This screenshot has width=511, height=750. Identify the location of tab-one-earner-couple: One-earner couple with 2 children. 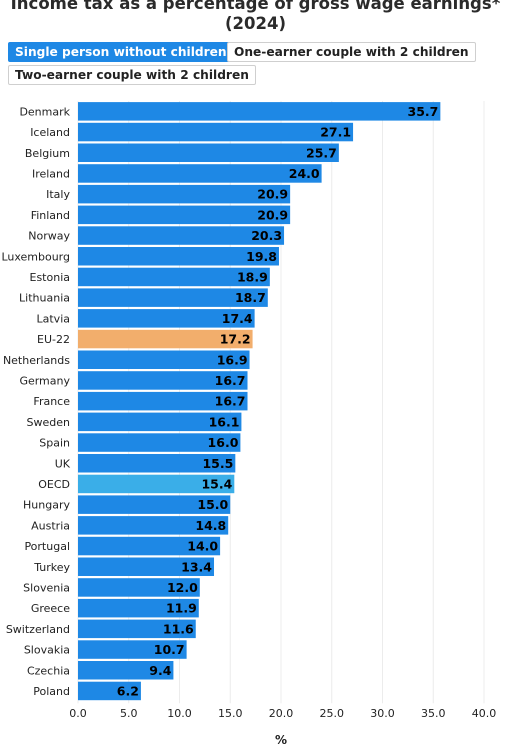
(351, 52).